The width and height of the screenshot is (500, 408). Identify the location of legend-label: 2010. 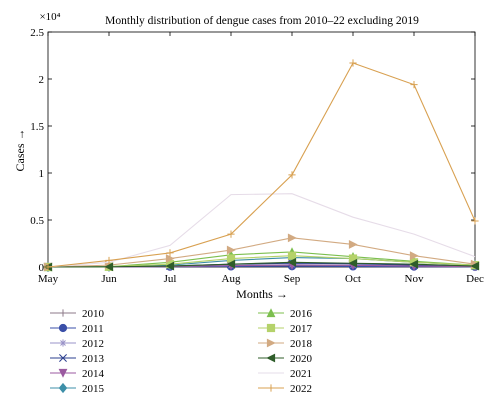
(93, 314).